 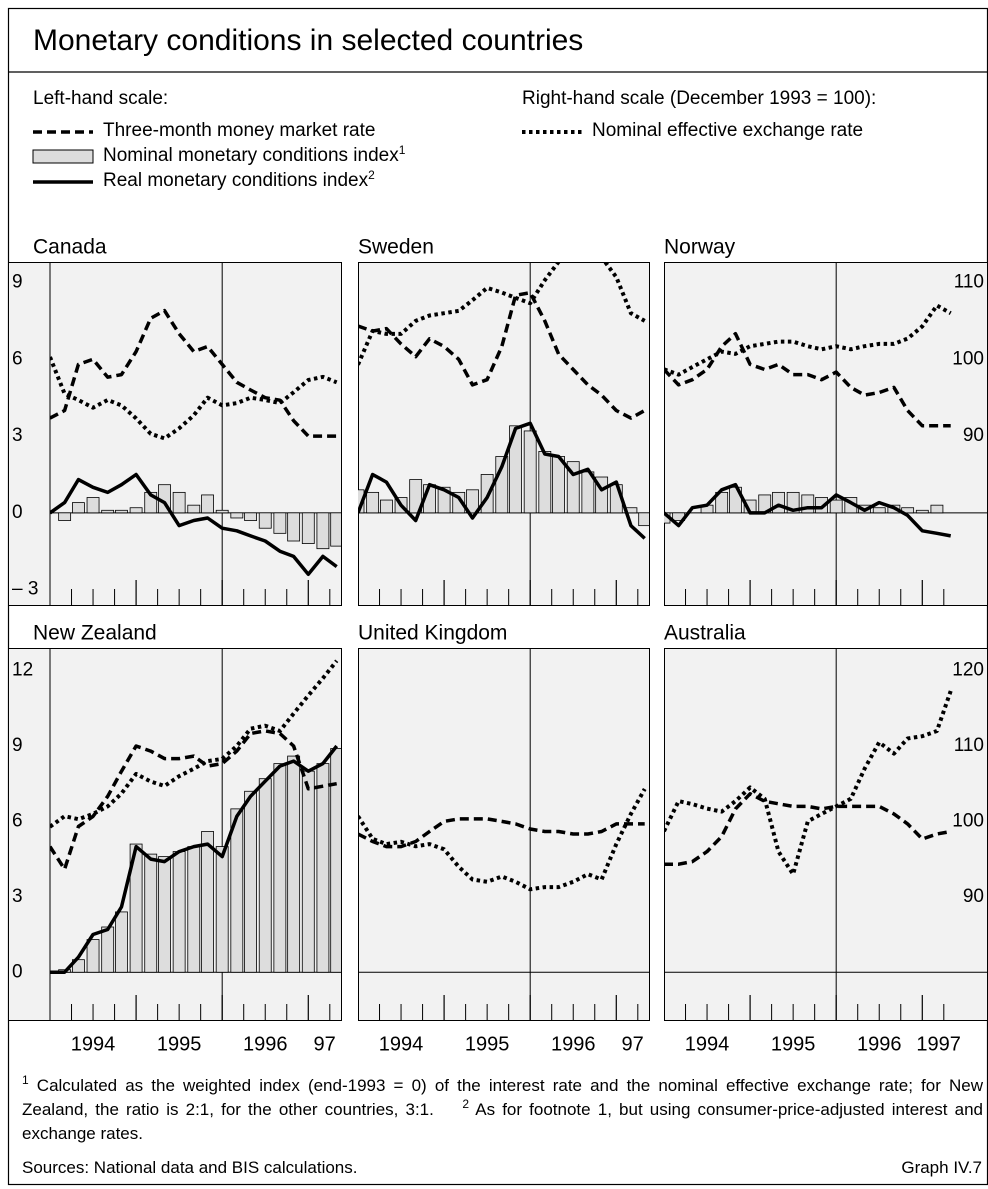 What do you see at coordinates (938, 1044) in the screenshot?
I see `x-tick-label: 1997` at bounding box center [938, 1044].